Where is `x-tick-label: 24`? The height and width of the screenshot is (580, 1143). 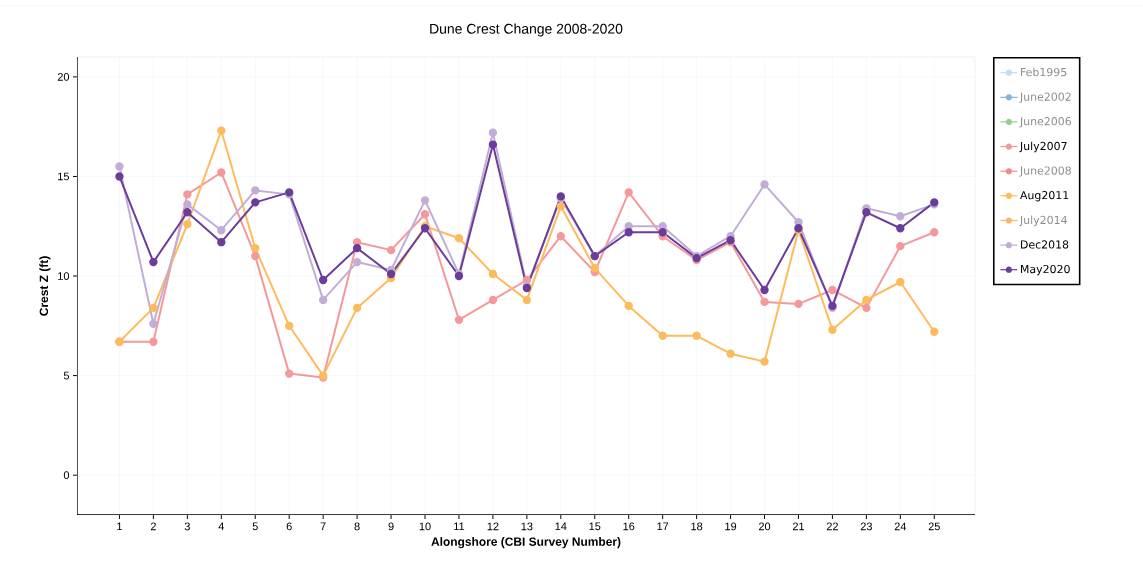
x-tick-label: 24 is located at coordinates (900, 526).